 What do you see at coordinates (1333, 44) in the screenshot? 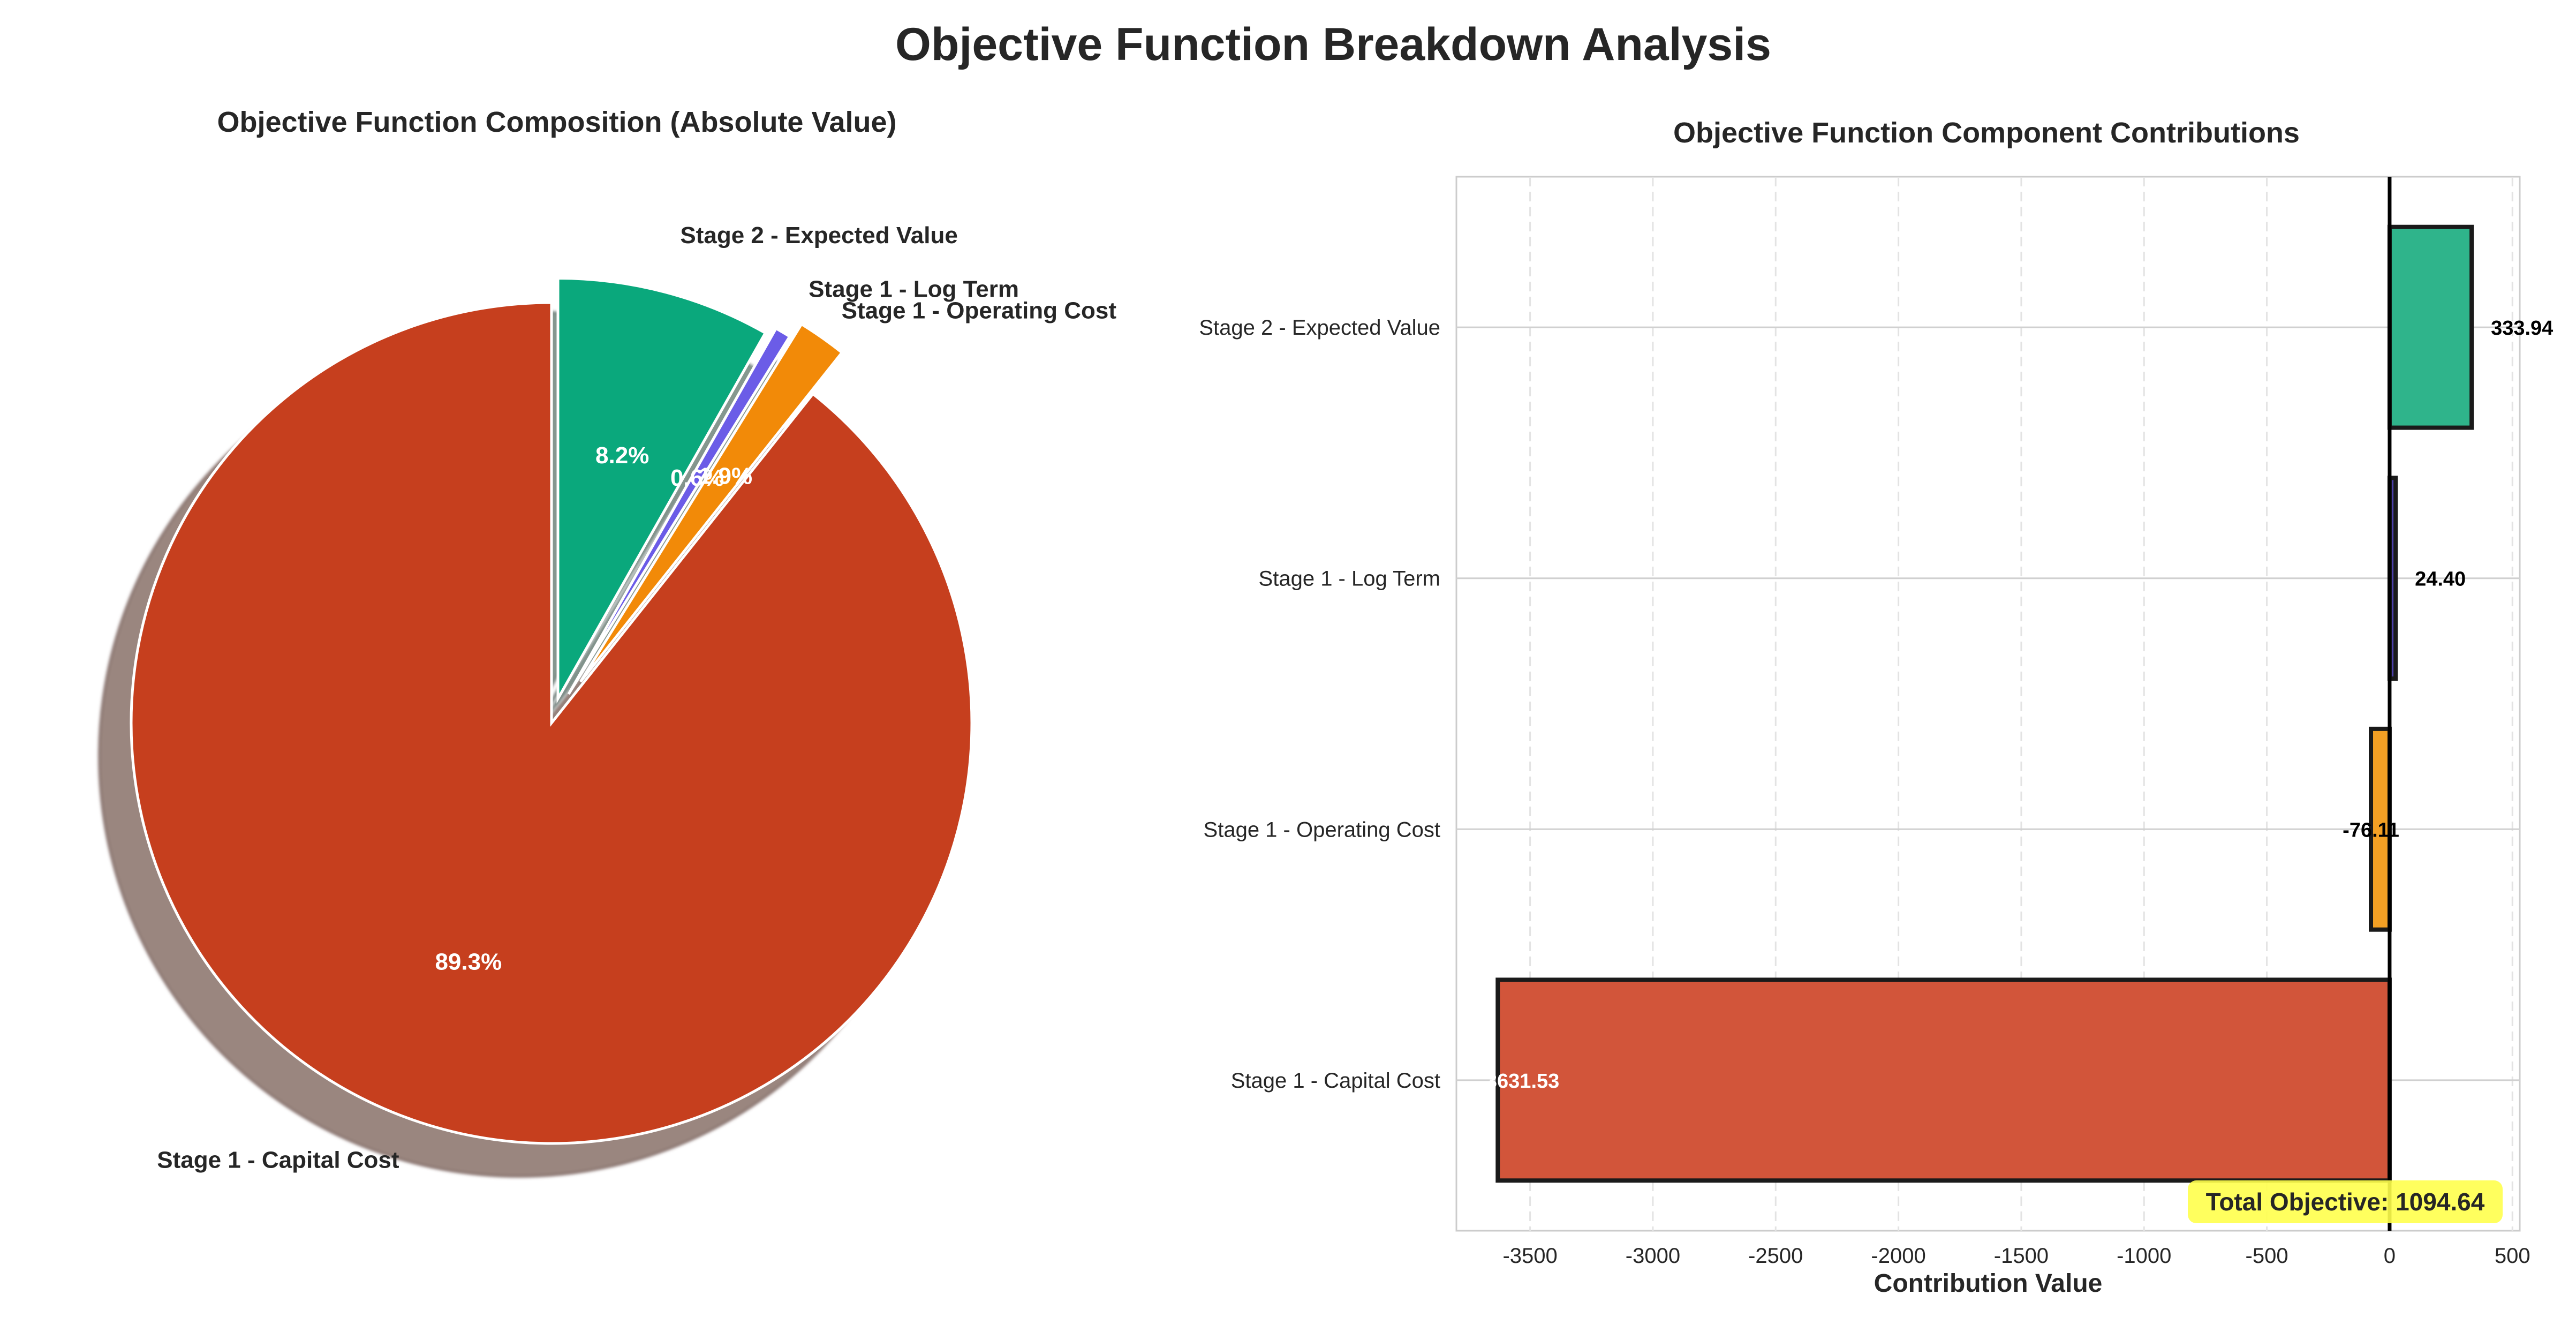
I see `figure-title: Objective Function Breakdown Analysis` at bounding box center [1333, 44].